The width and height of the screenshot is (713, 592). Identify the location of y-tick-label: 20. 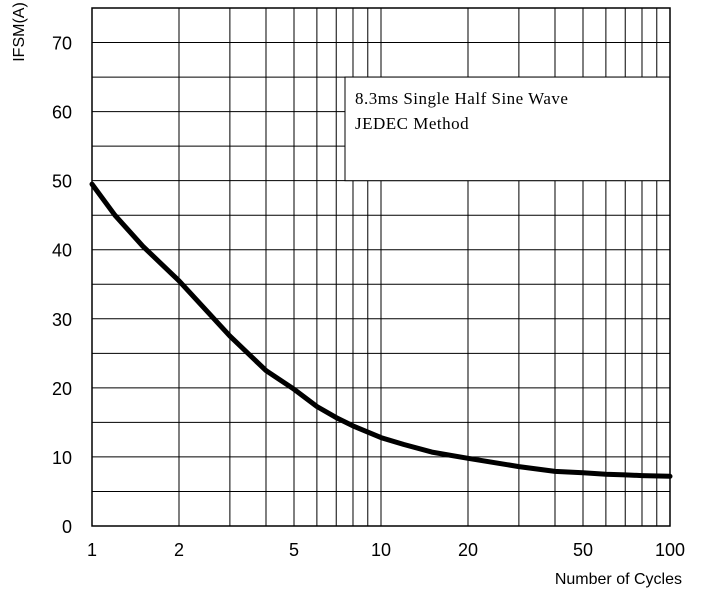
(62, 389).